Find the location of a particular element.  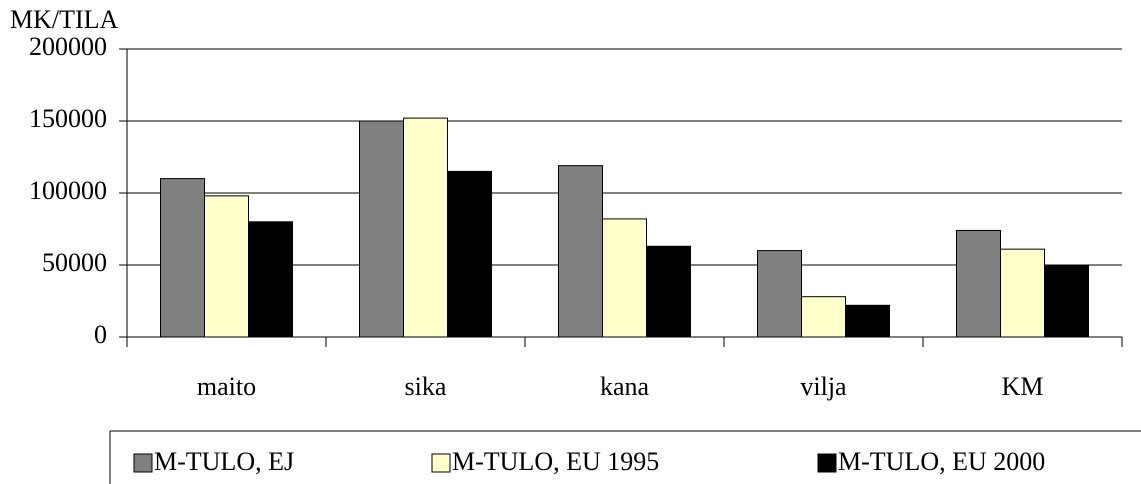

legend-label: M-TULO, EJ is located at coordinates (224, 461).